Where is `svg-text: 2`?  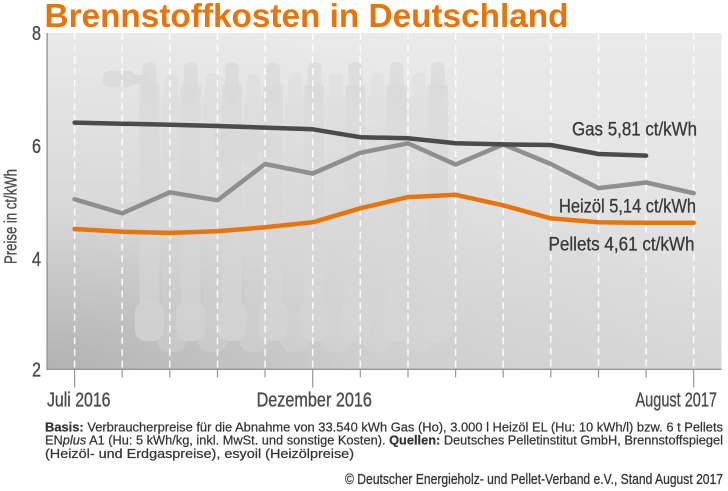 svg-text: 2 is located at coordinates (36, 369).